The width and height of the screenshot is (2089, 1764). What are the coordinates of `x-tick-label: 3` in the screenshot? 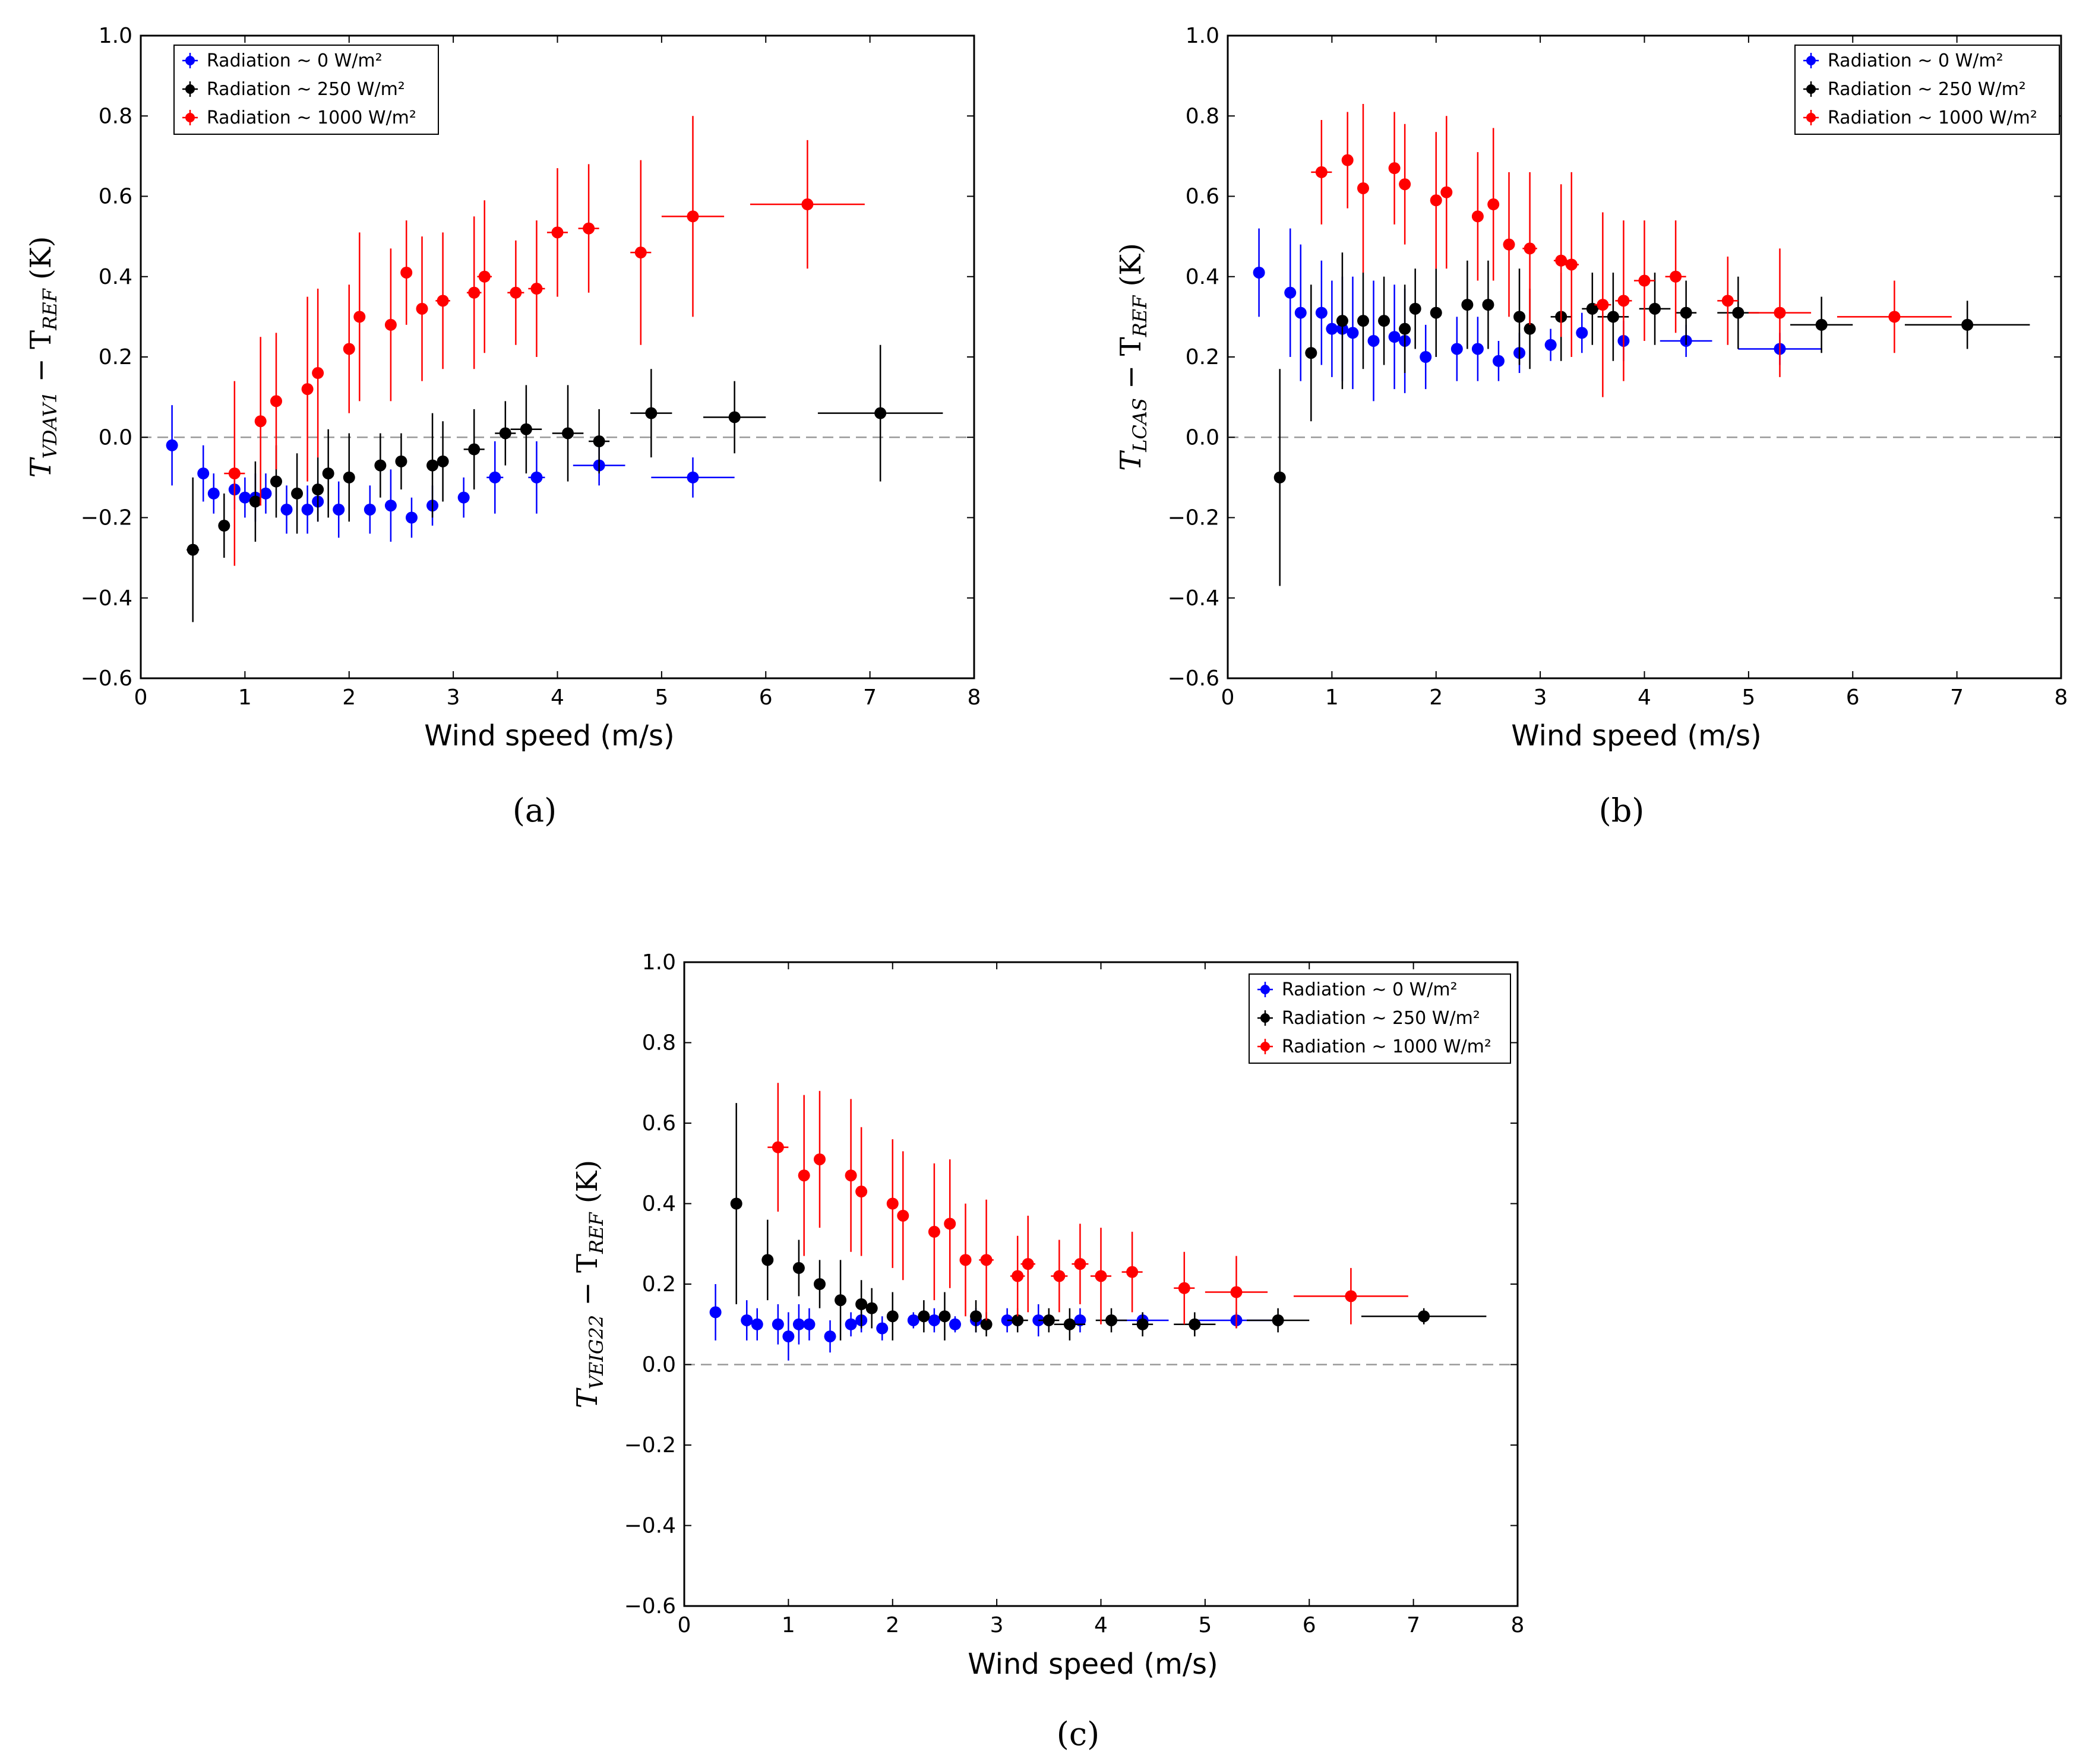 It's located at (997, 1625).